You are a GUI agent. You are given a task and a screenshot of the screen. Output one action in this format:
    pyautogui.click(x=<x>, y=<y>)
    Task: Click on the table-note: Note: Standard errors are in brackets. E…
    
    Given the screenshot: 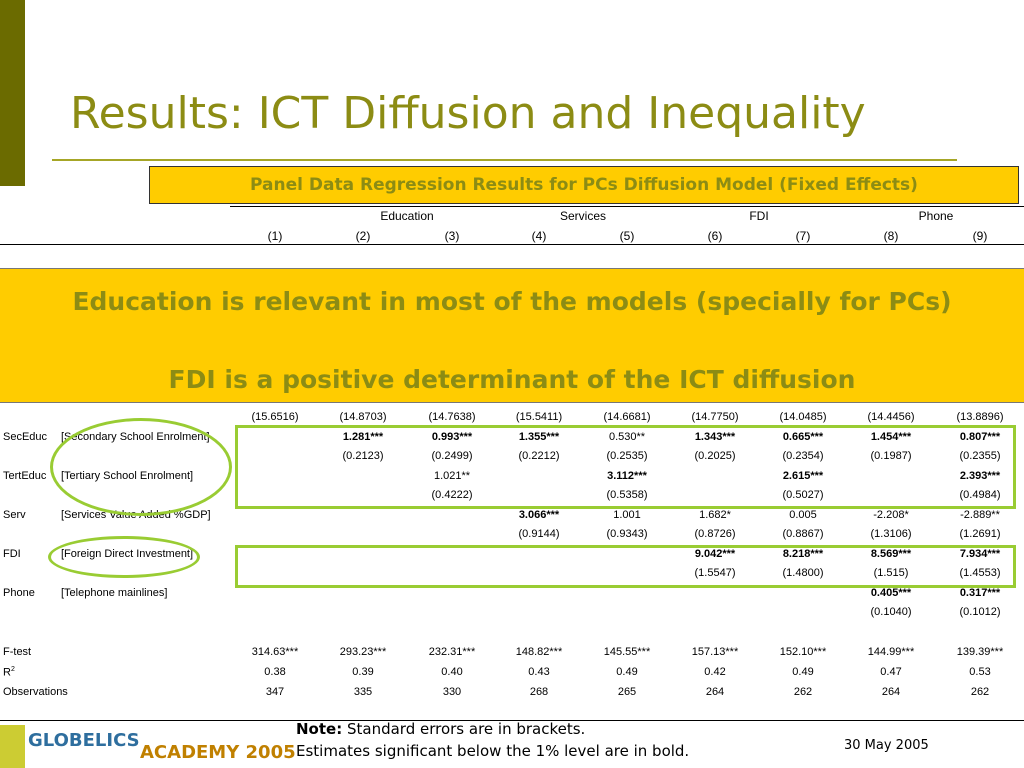 What is the action you would take?
    pyautogui.click(x=492, y=740)
    